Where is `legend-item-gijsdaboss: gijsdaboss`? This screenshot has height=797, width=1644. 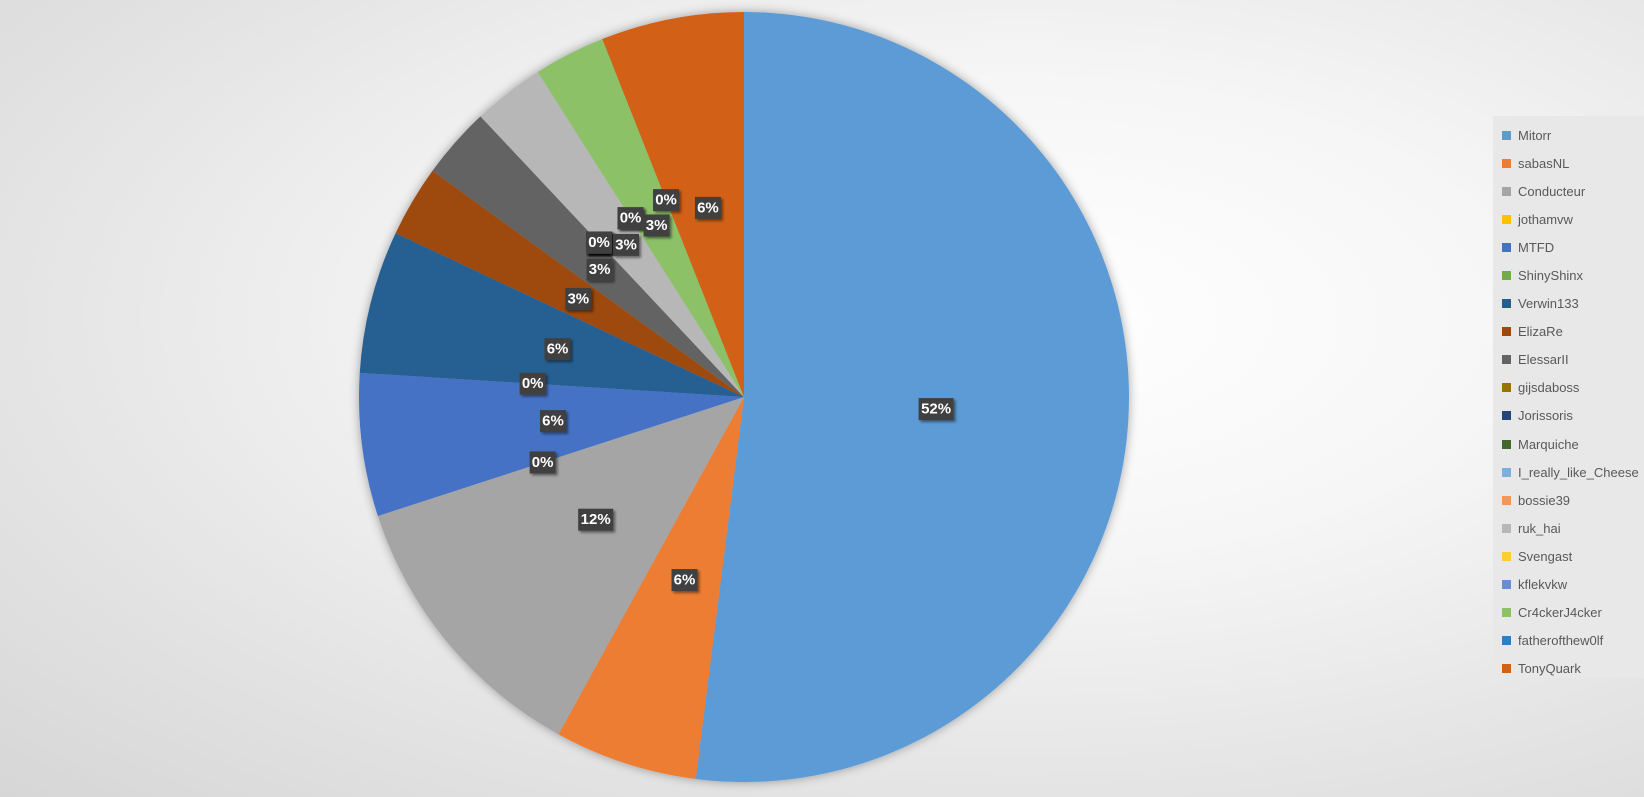
legend-item-gijsdaboss: gijsdaboss is located at coordinates (1568, 388).